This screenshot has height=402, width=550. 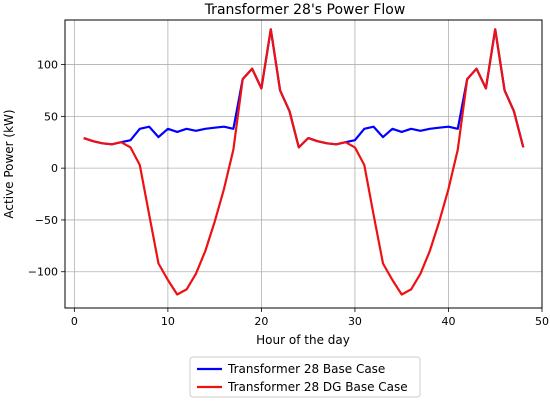 What do you see at coordinates (168, 321) in the screenshot?
I see `x-tick-label: 10` at bounding box center [168, 321].